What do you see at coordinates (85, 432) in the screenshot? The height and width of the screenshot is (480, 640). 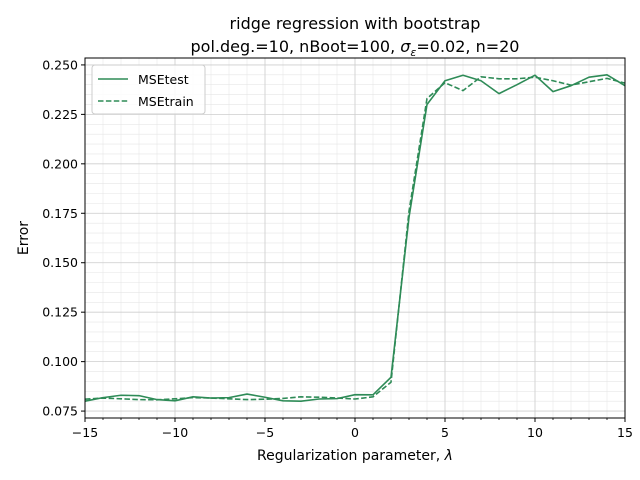 I see `x-tick-label: −15` at bounding box center [85, 432].